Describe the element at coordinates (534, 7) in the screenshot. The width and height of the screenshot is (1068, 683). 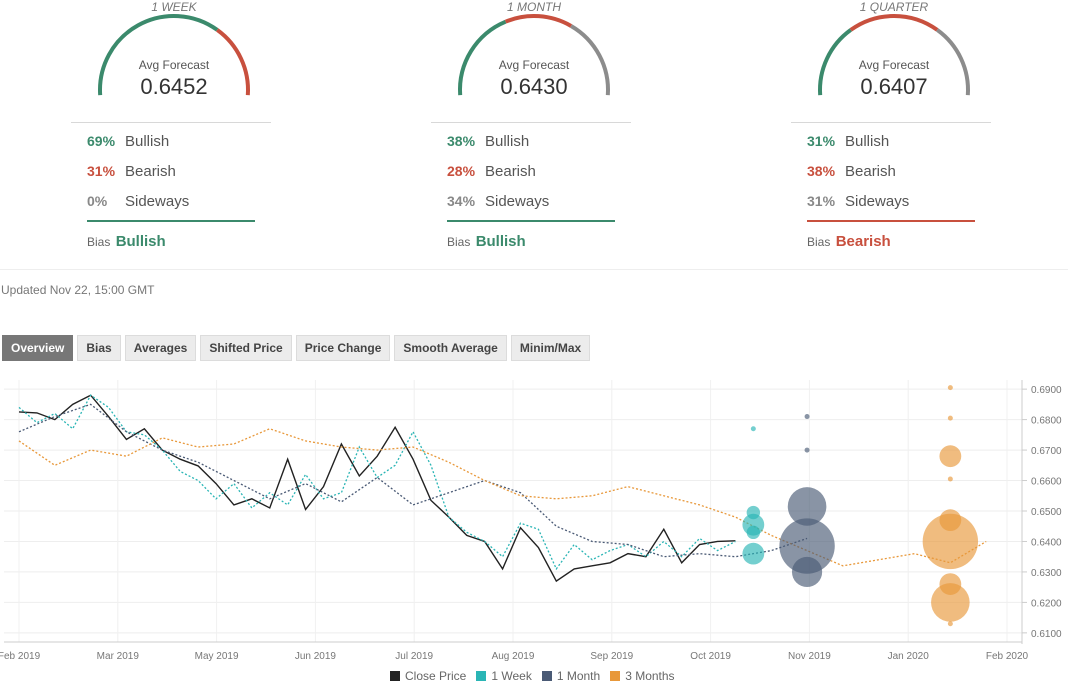
I see `panel-period: 1 MONTH` at that location.